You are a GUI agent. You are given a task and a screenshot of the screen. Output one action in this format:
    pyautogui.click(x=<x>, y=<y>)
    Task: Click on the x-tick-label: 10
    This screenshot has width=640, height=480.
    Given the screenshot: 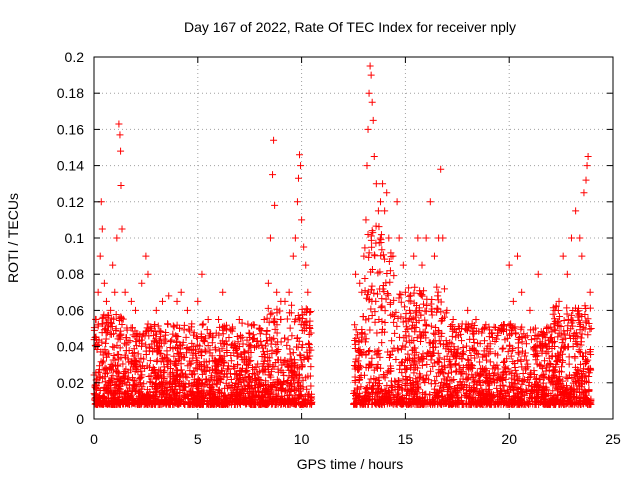 What is the action you would take?
    pyautogui.click(x=302, y=439)
    